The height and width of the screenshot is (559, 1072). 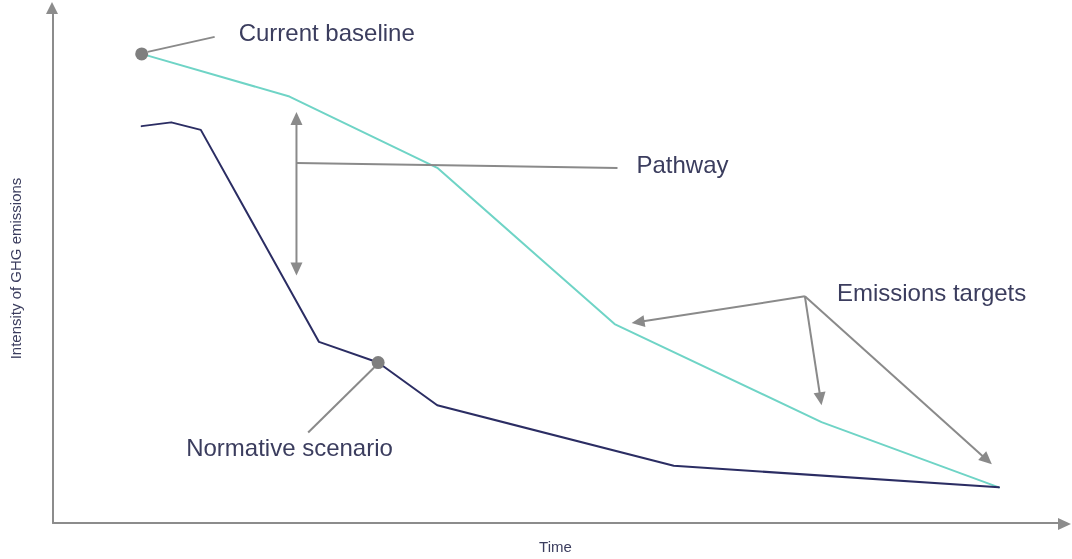 What do you see at coordinates (289, 447) in the screenshot?
I see `annotation: Normative scenario` at bounding box center [289, 447].